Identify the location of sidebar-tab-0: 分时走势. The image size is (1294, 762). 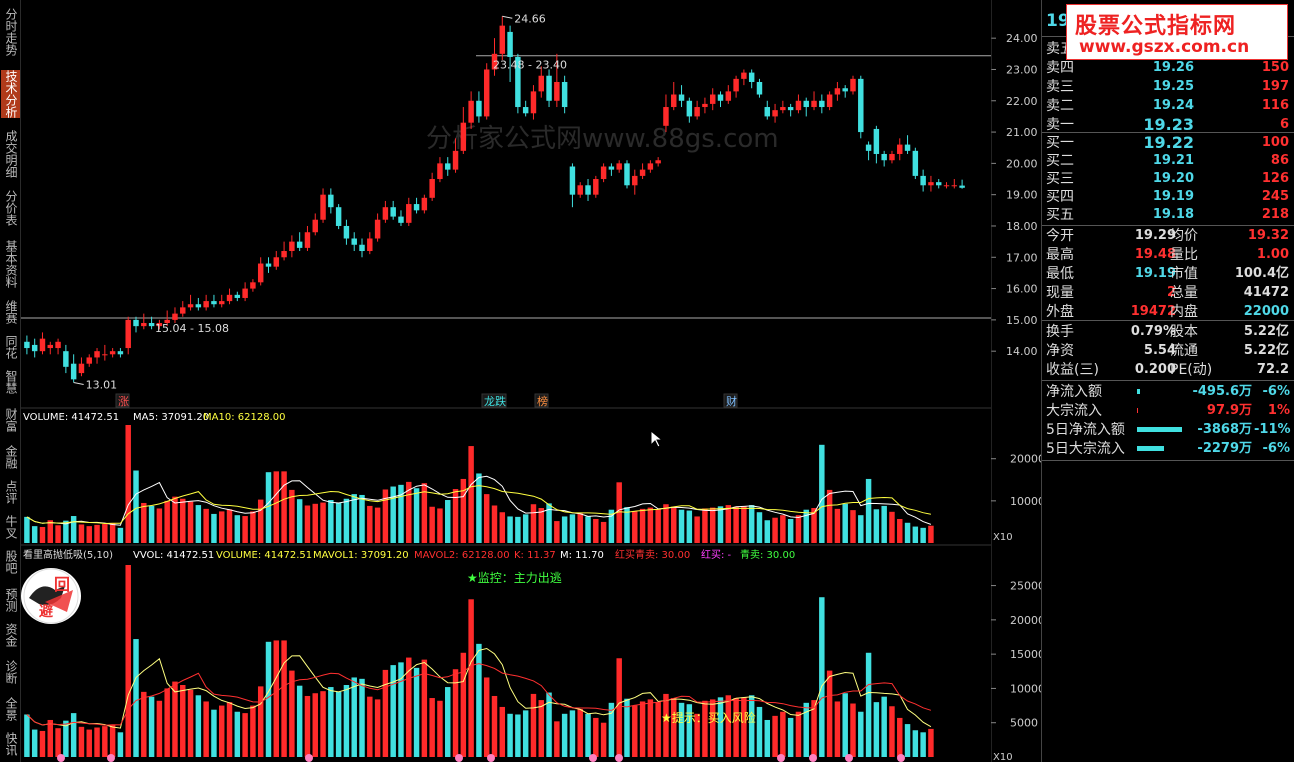
(10, 32).